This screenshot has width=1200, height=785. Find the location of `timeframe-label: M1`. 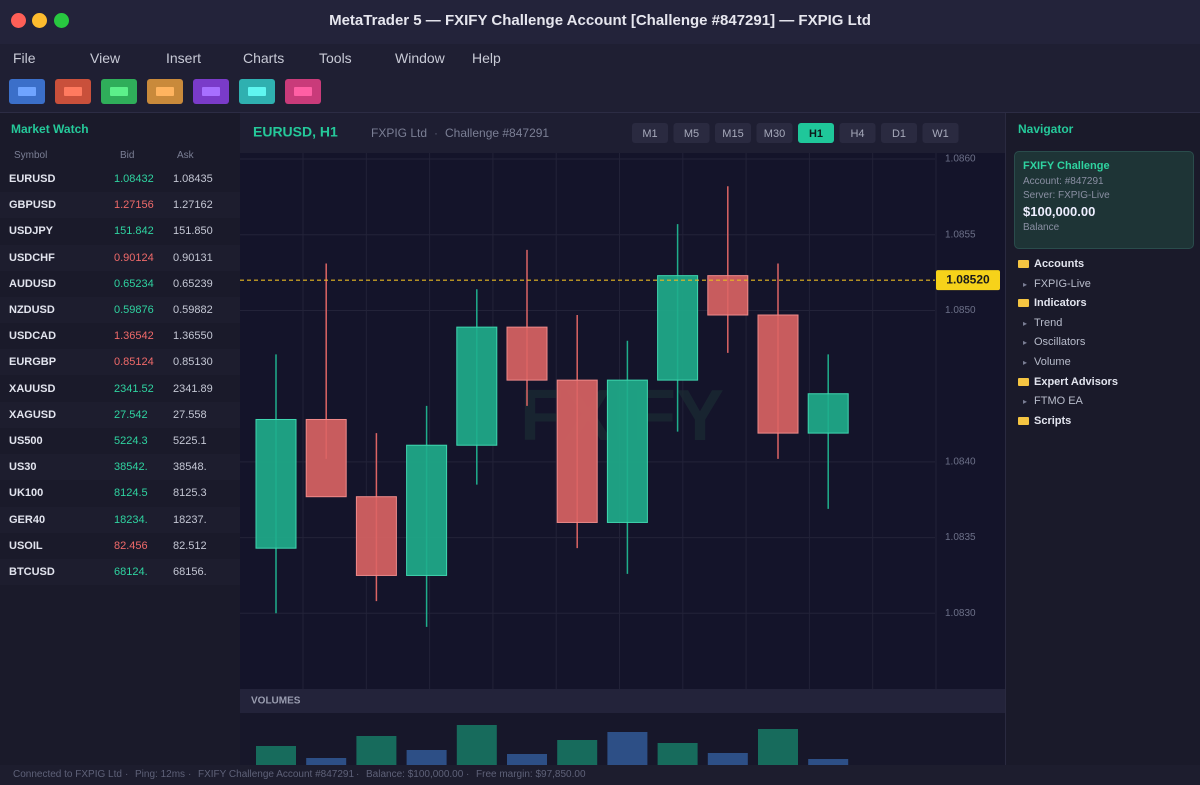

timeframe-label: M1 is located at coordinates (649, 134).